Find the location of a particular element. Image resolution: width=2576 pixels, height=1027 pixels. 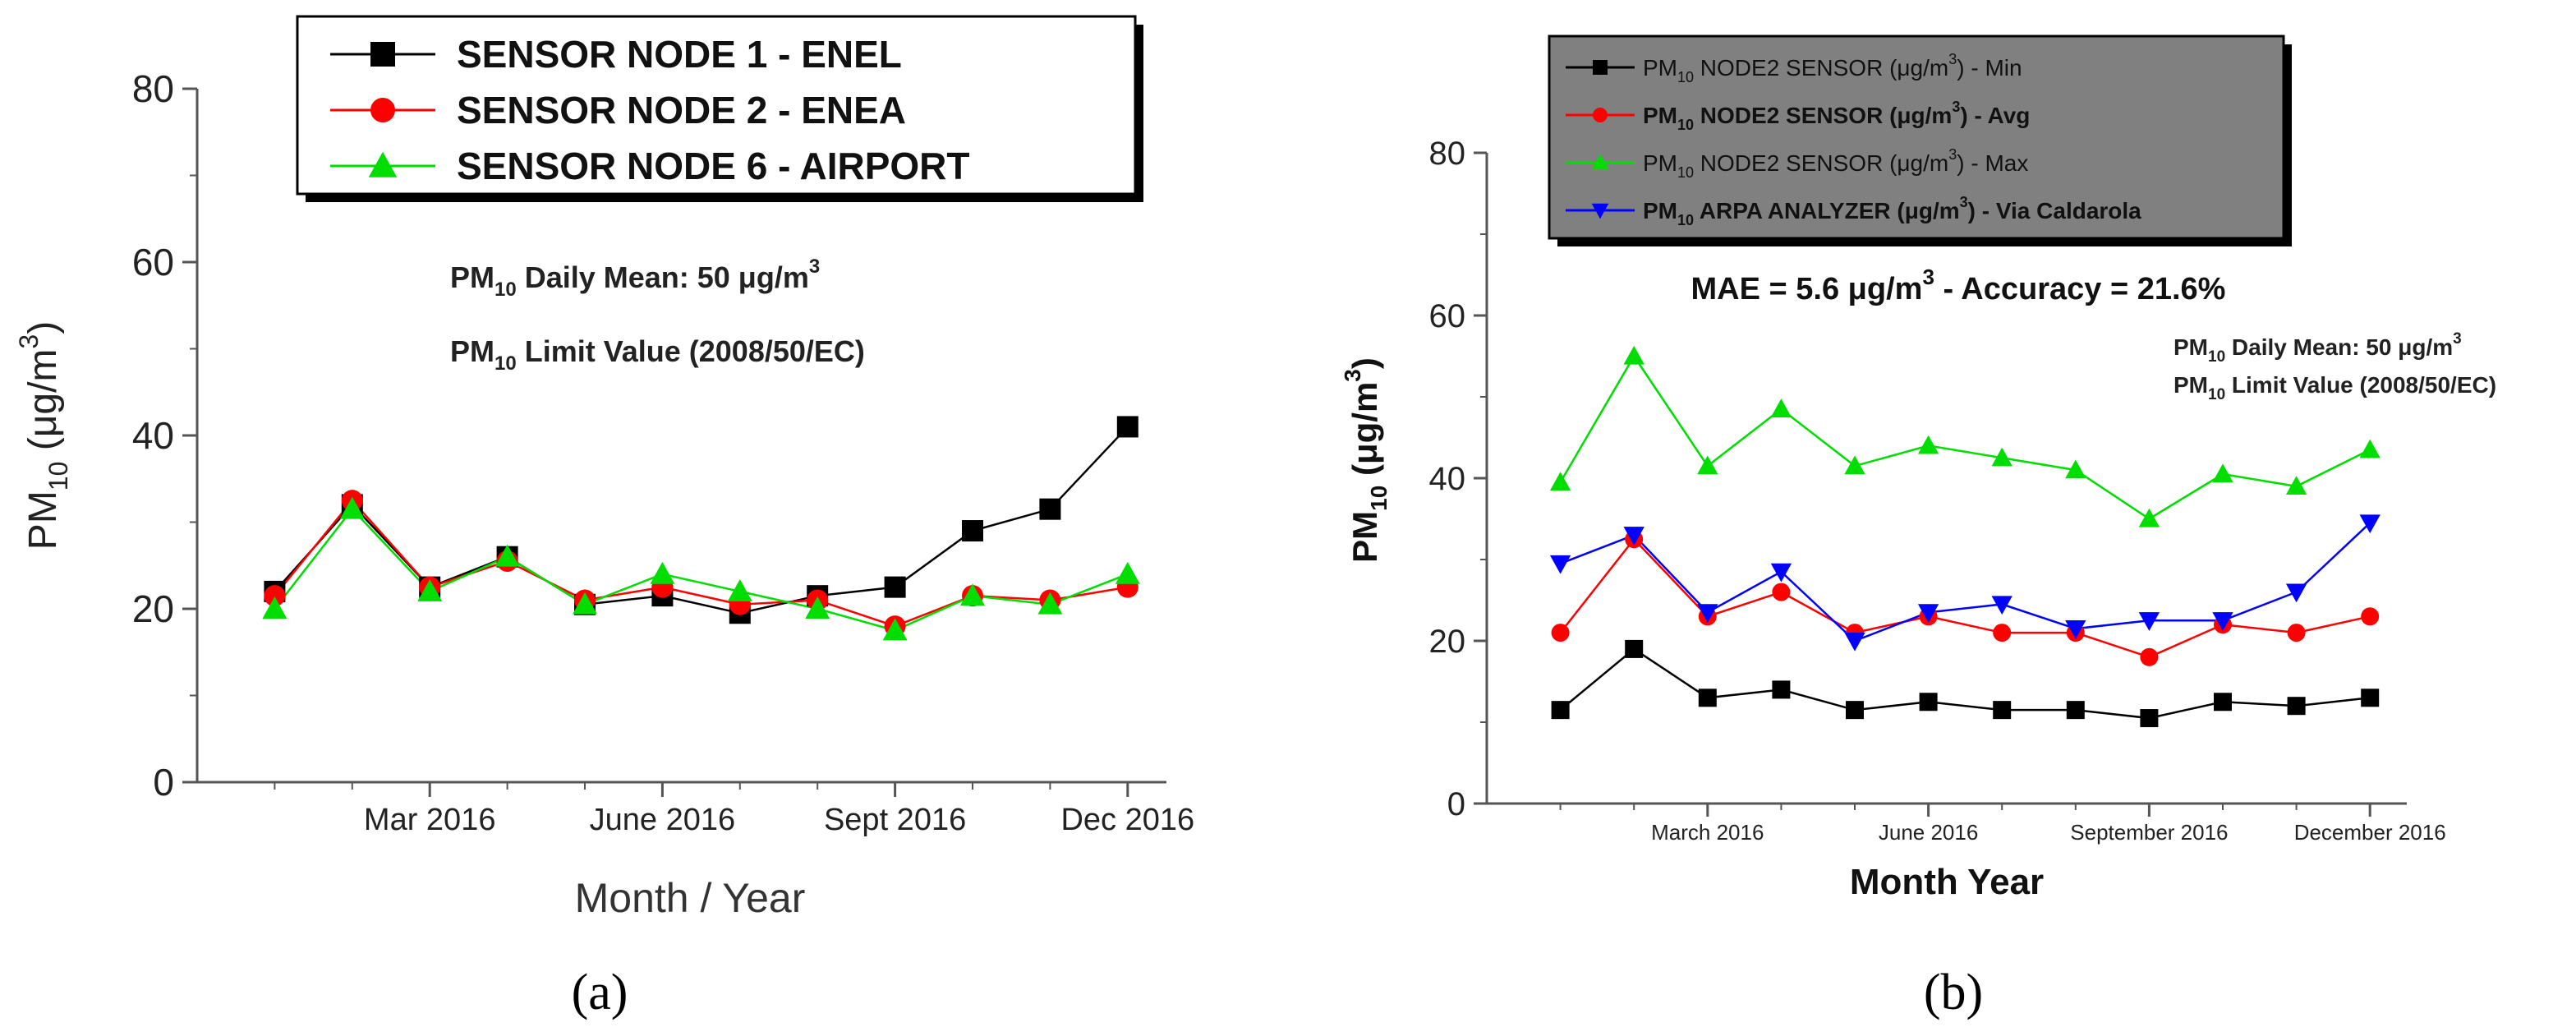

chart-b-legend-label: PM10 NODE2 SENSOR (μg/m3) - Avg is located at coordinates (1837, 116).